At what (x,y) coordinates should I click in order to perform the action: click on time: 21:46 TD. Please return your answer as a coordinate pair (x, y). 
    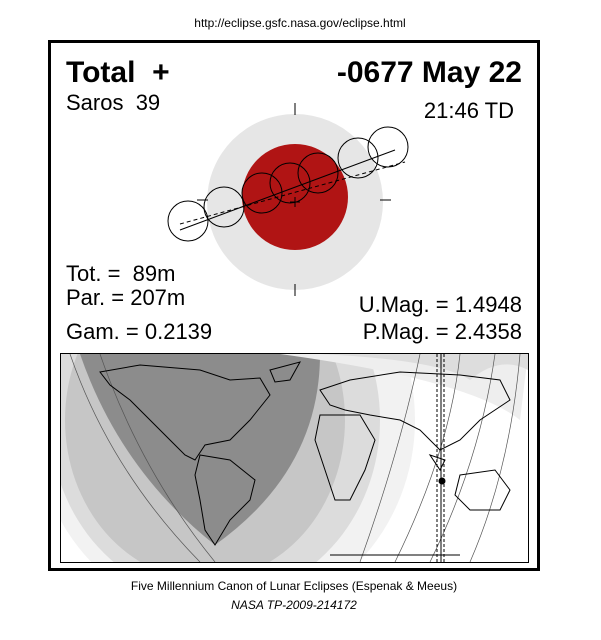
    Looking at the image, I should click on (469, 110).